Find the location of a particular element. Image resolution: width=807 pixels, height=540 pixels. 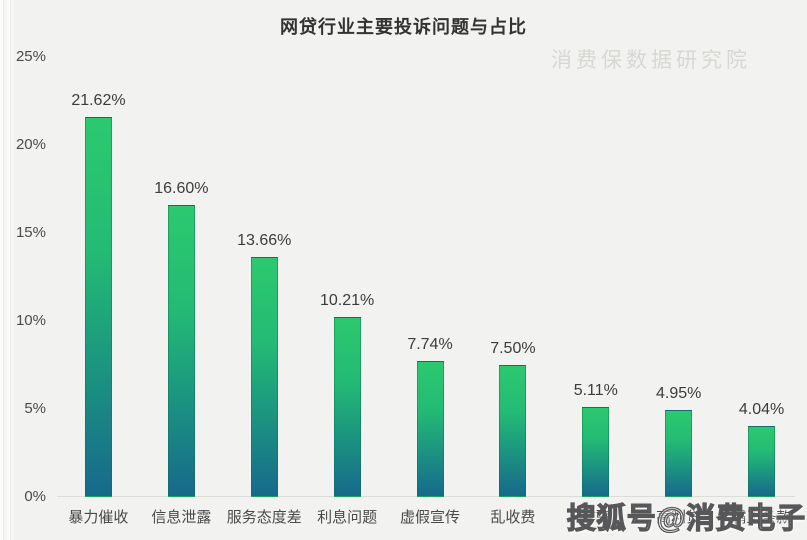

y-tick-label: 0% is located at coordinates (35, 496).